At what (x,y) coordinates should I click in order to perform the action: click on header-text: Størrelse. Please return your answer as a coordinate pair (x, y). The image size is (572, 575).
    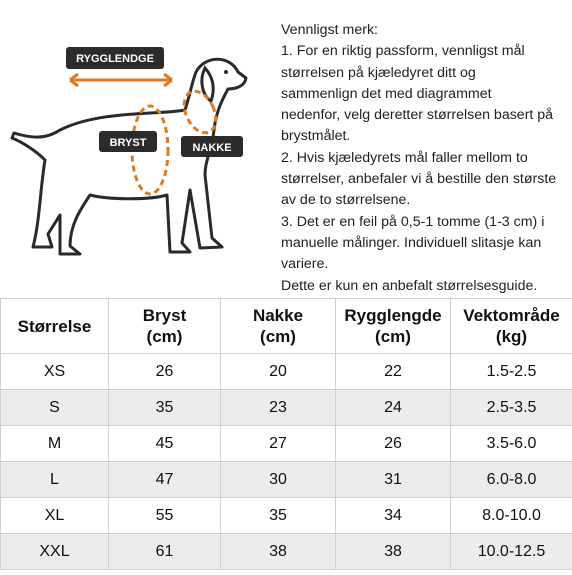
    Looking at the image, I should click on (54, 326).